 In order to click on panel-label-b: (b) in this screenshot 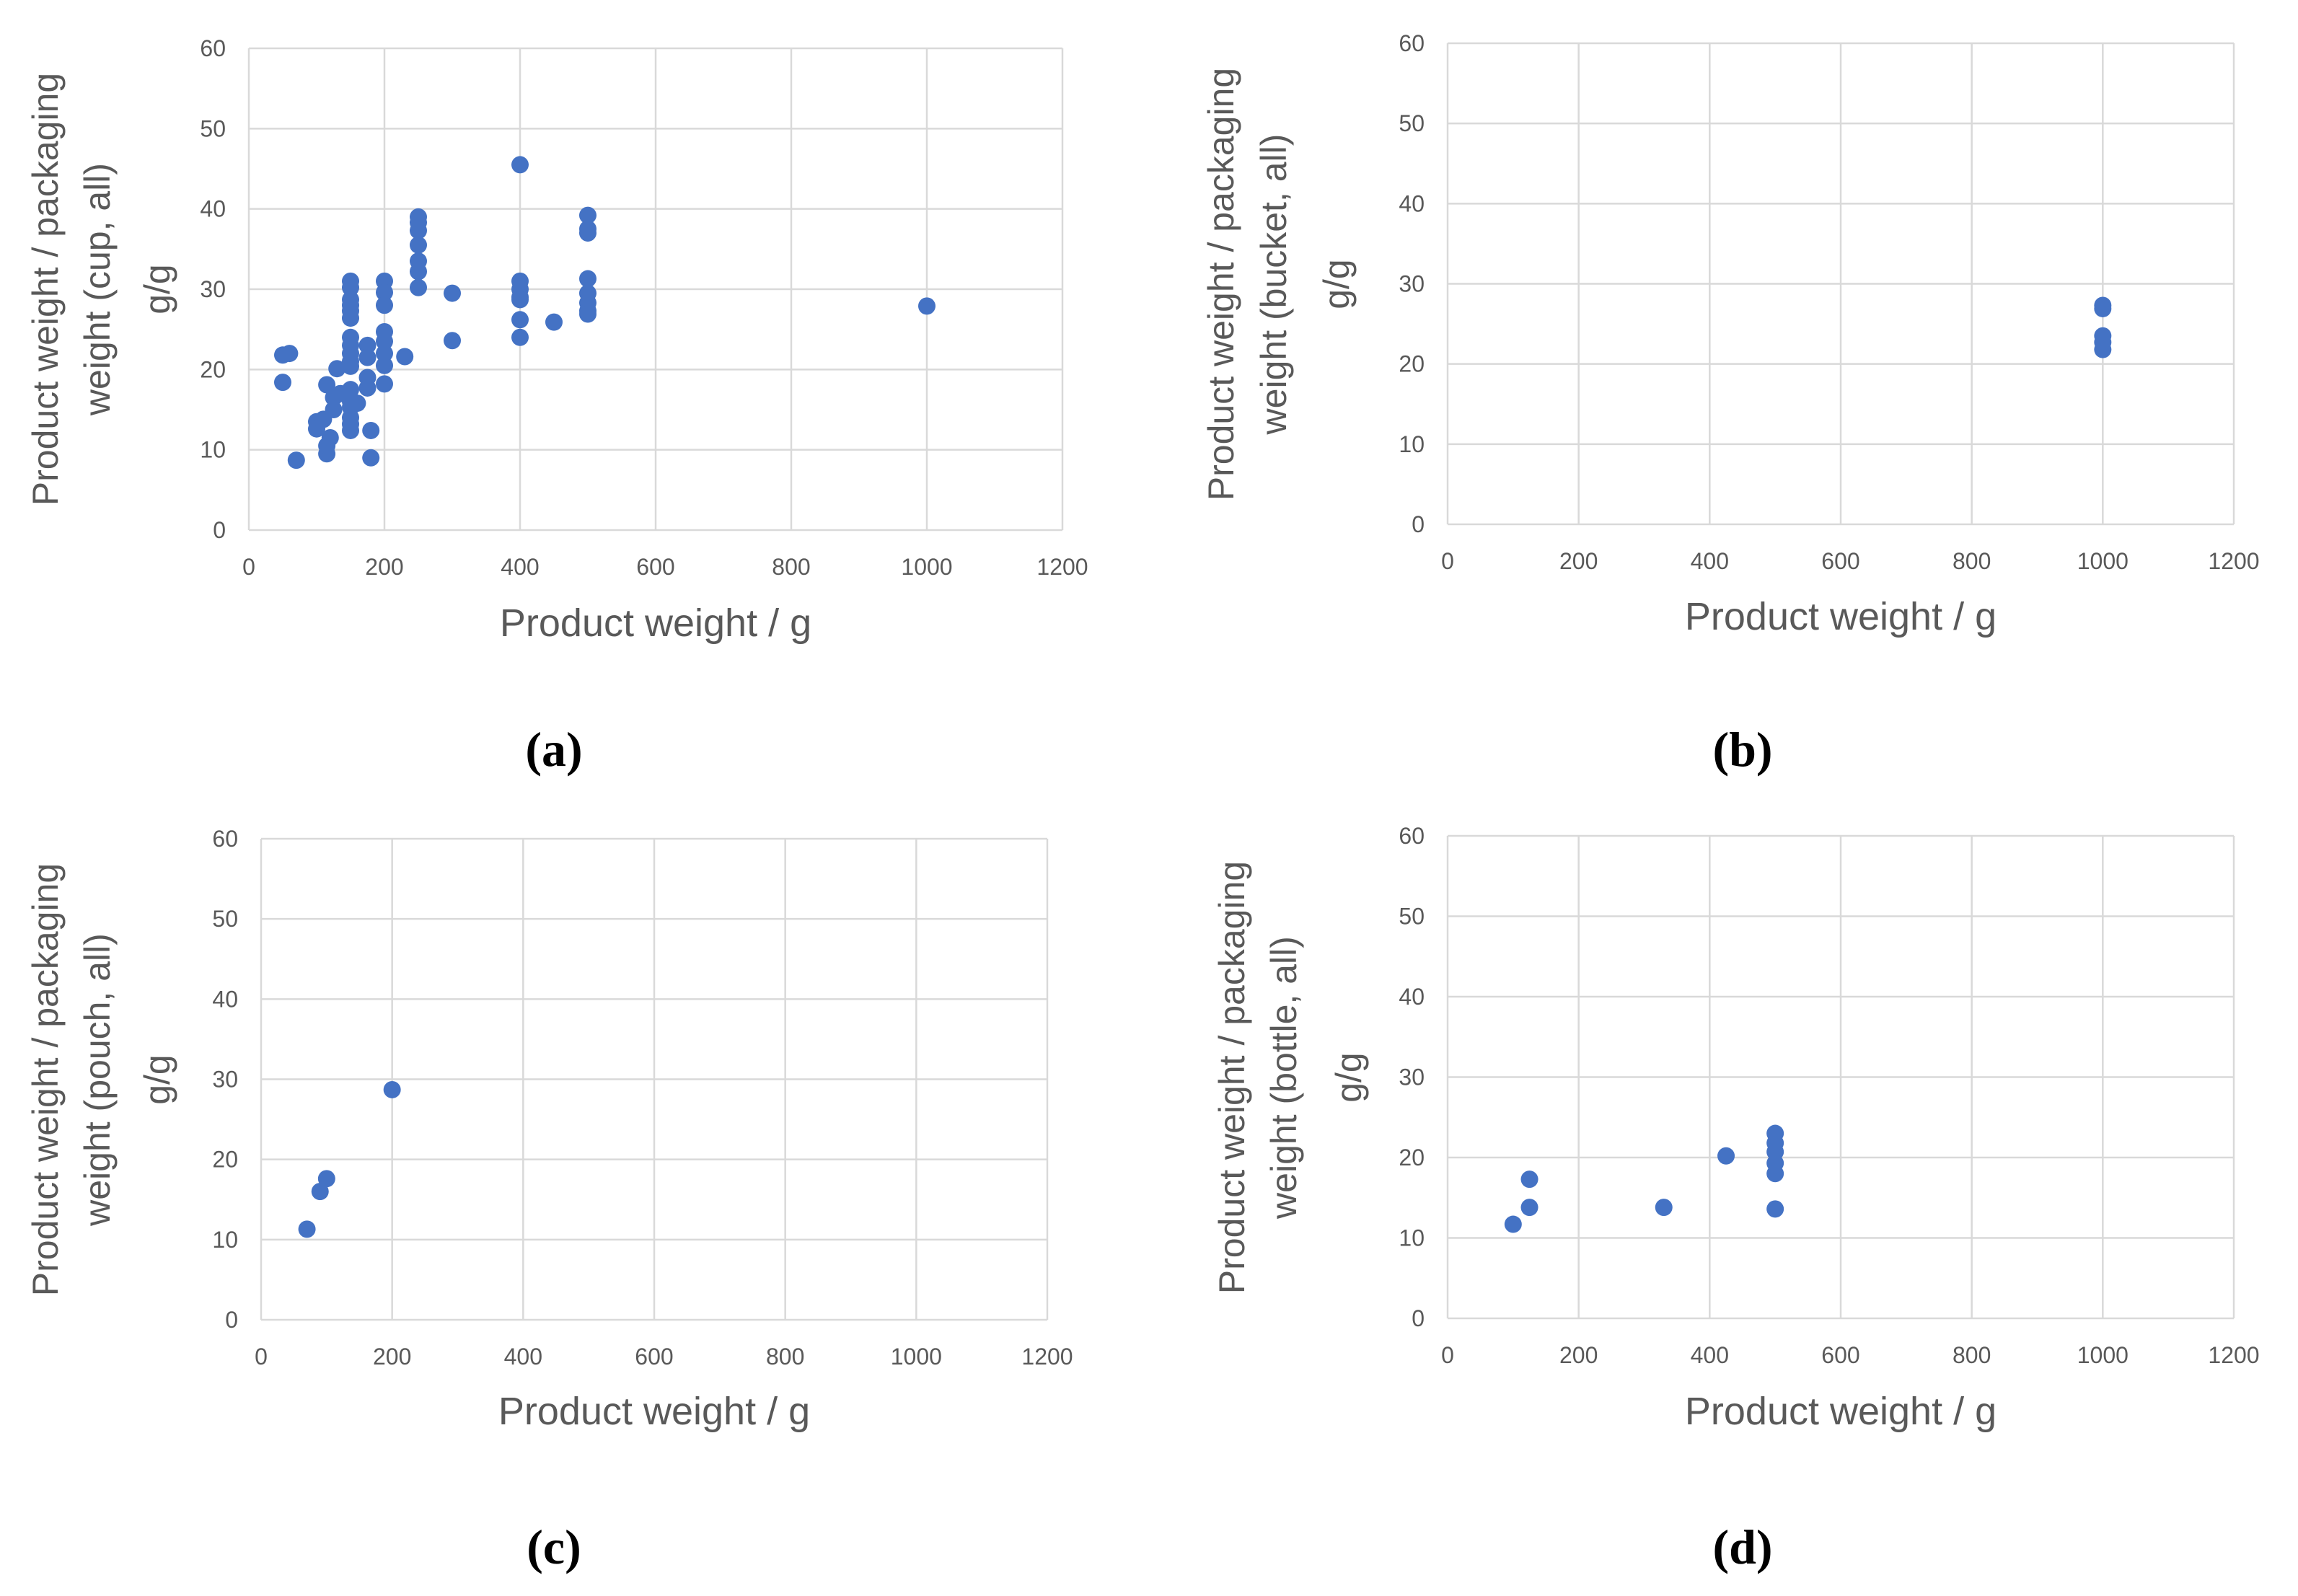, I will do `click(1742, 749)`.